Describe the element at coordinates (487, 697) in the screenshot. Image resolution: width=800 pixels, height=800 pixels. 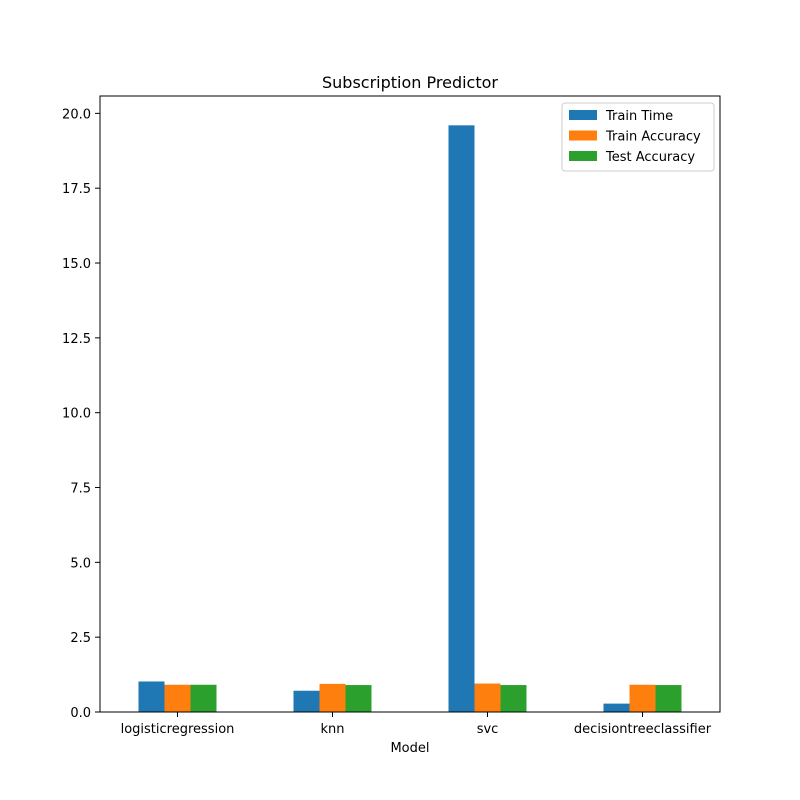
I see `bar-train-accuracy-svc` at that location.